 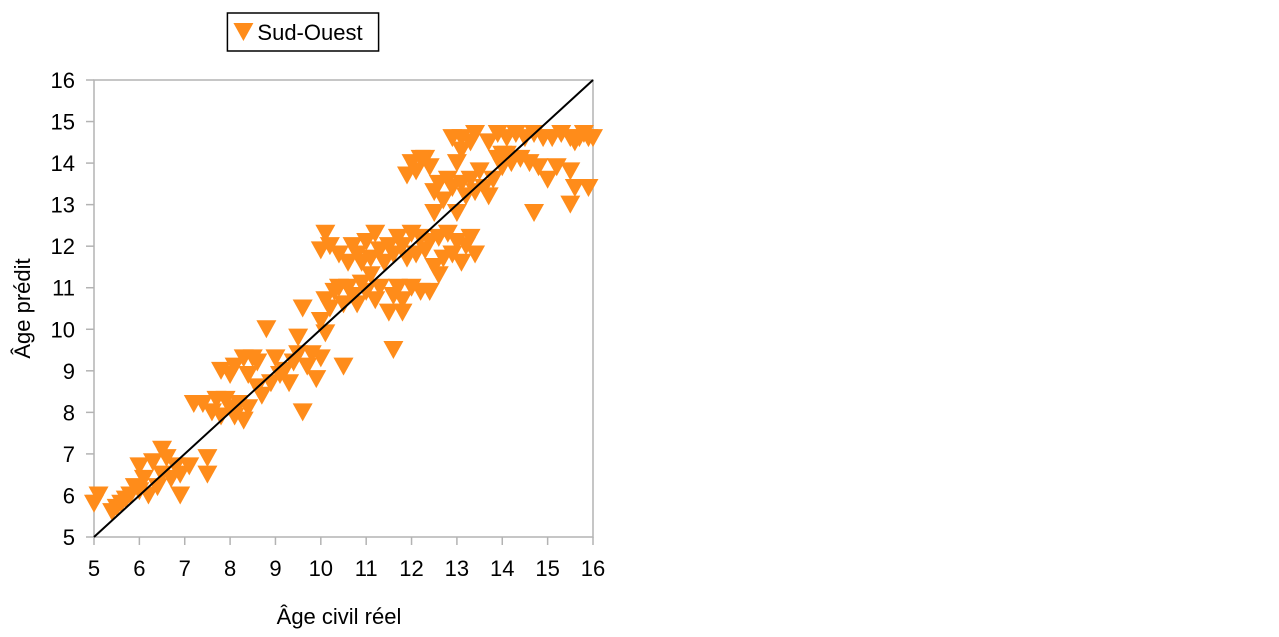 What do you see at coordinates (69, 454) in the screenshot?
I see `y-tick-label: 7` at bounding box center [69, 454].